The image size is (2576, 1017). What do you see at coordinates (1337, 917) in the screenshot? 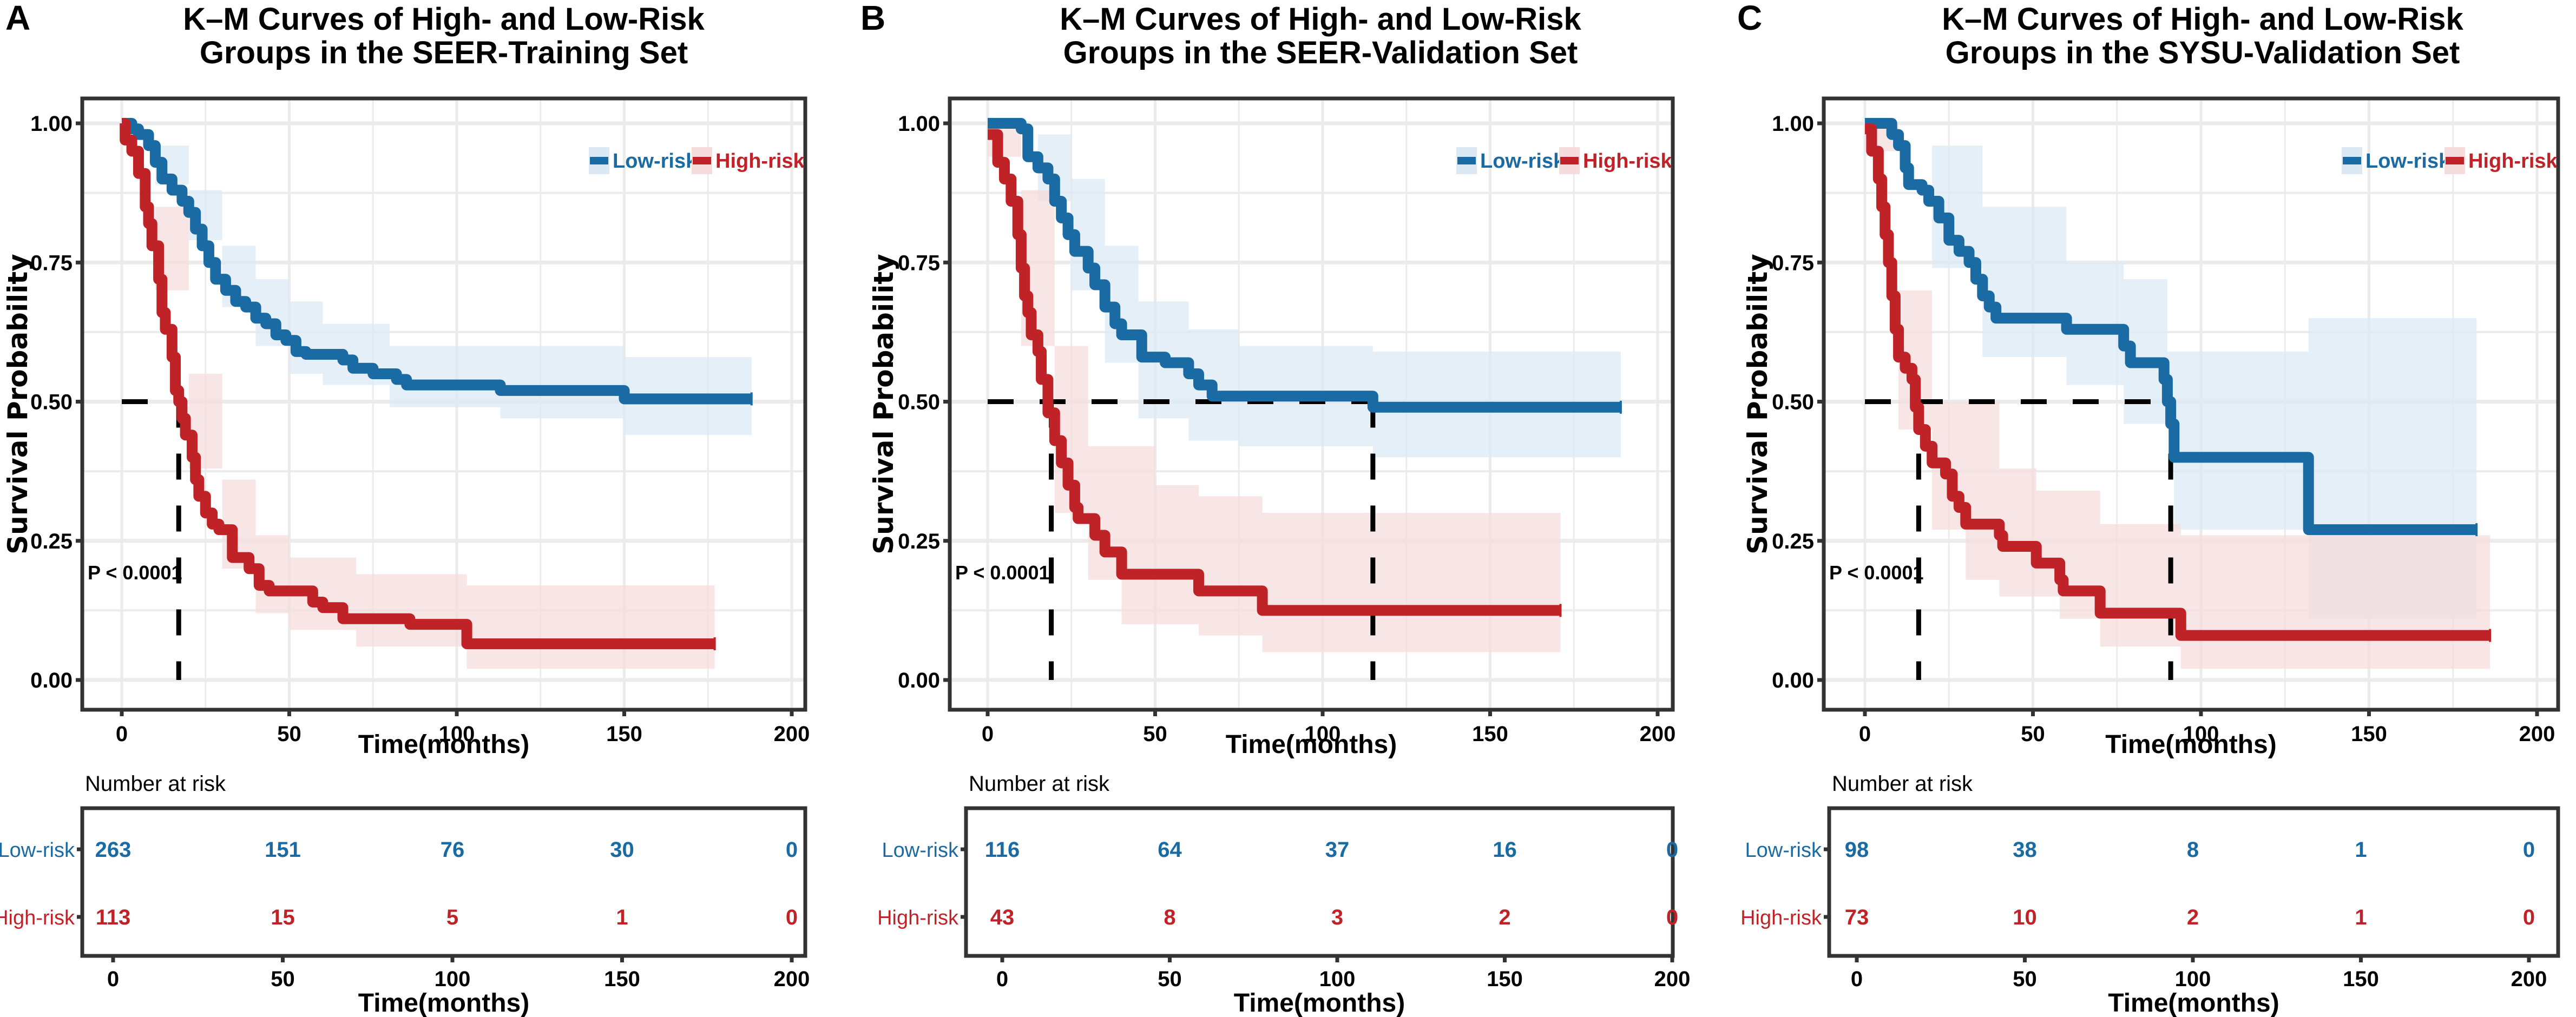
I see `risk-count: 3` at bounding box center [1337, 917].